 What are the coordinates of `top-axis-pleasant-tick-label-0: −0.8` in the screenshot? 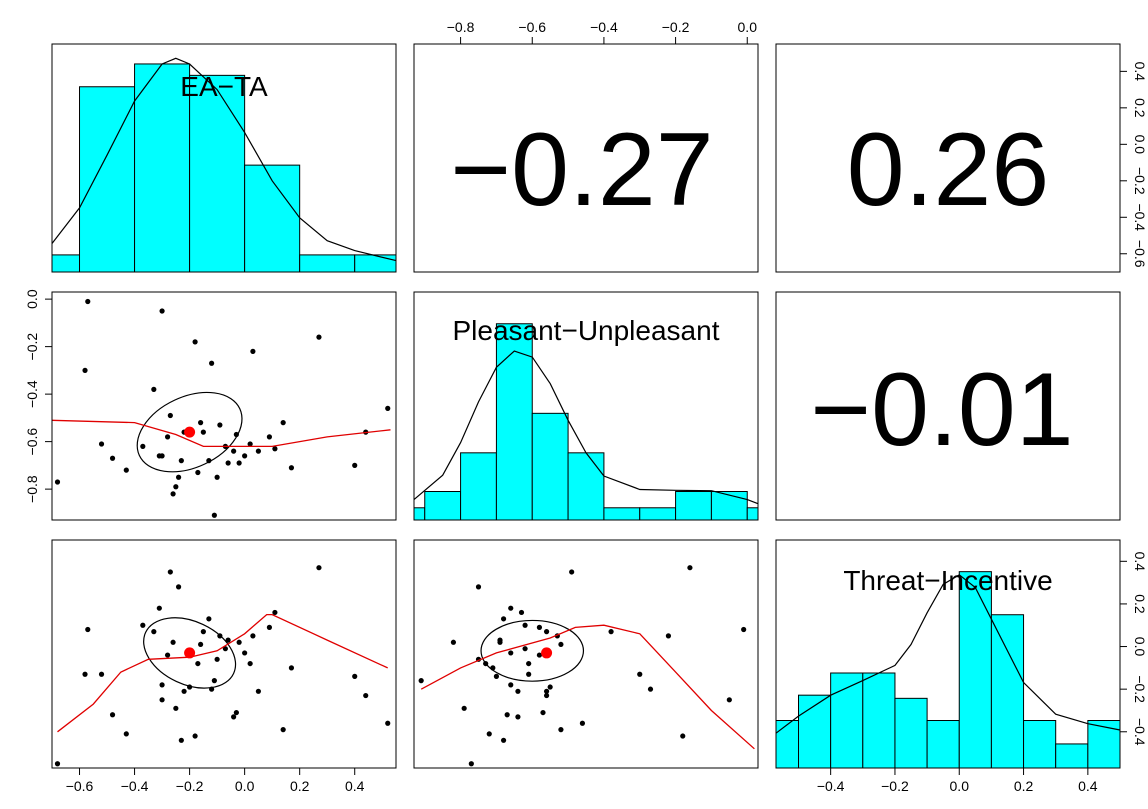 It's located at (461, 27).